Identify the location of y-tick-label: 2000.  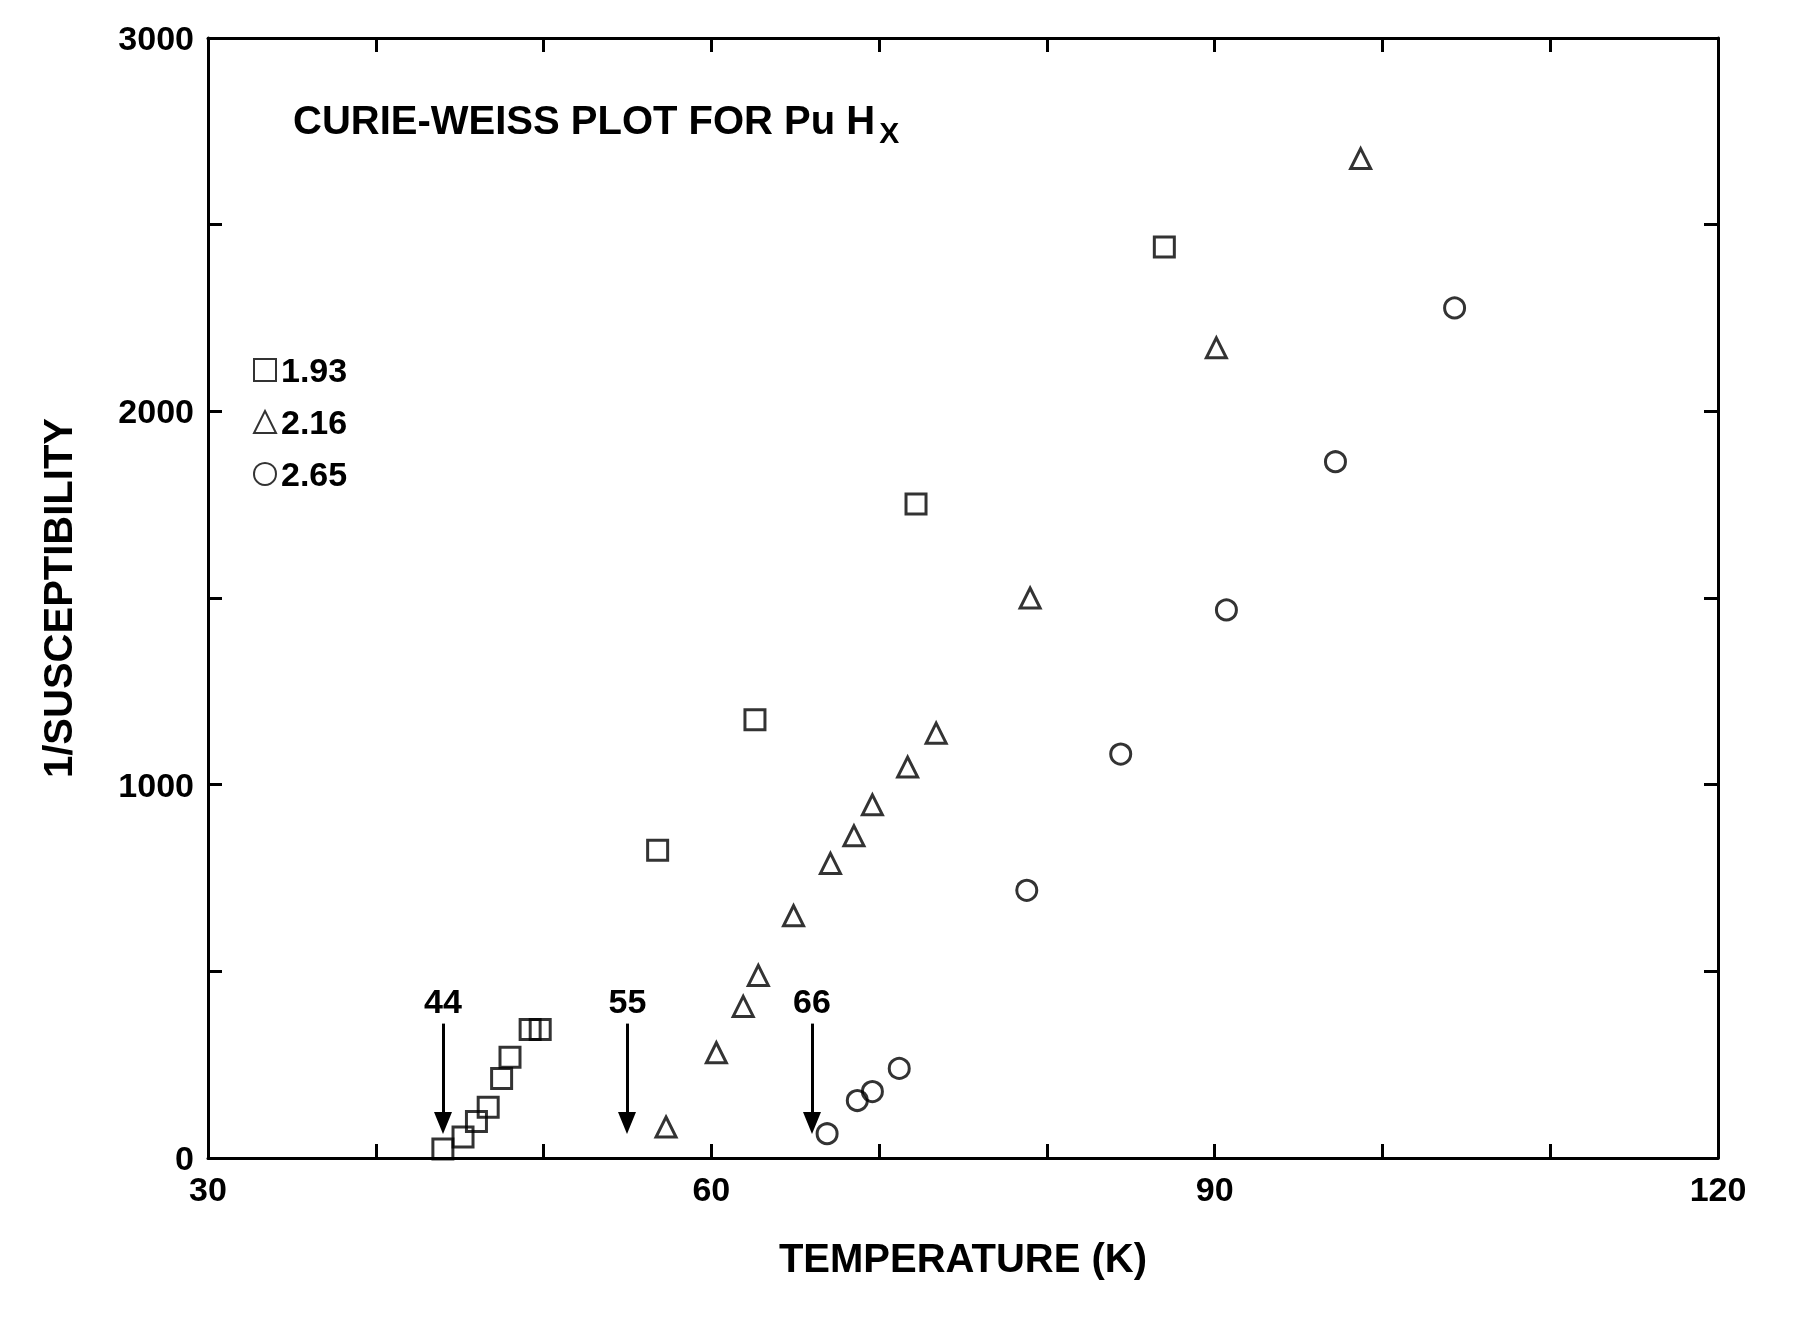
(156, 411).